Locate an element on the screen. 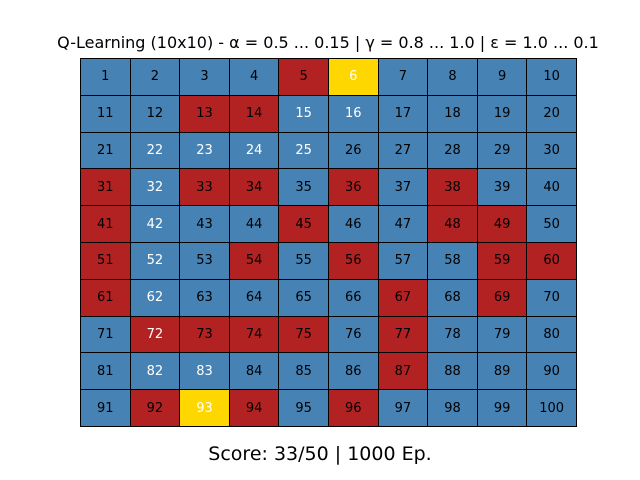 The height and width of the screenshot is (480, 640). grid-cell: 17 is located at coordinates (403, 113).